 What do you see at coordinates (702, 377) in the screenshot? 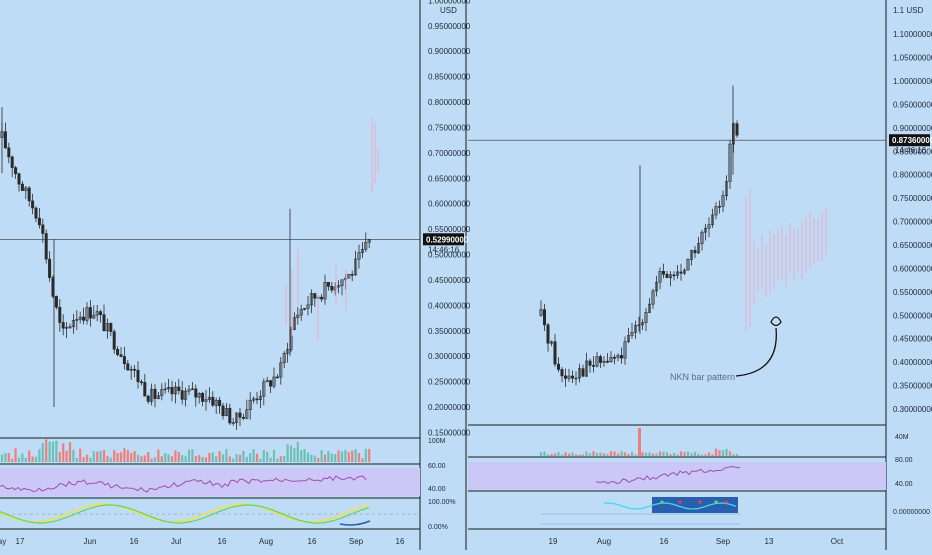
I see `annotation-label: NKN bar pattern` at bounding box center [702, 377].